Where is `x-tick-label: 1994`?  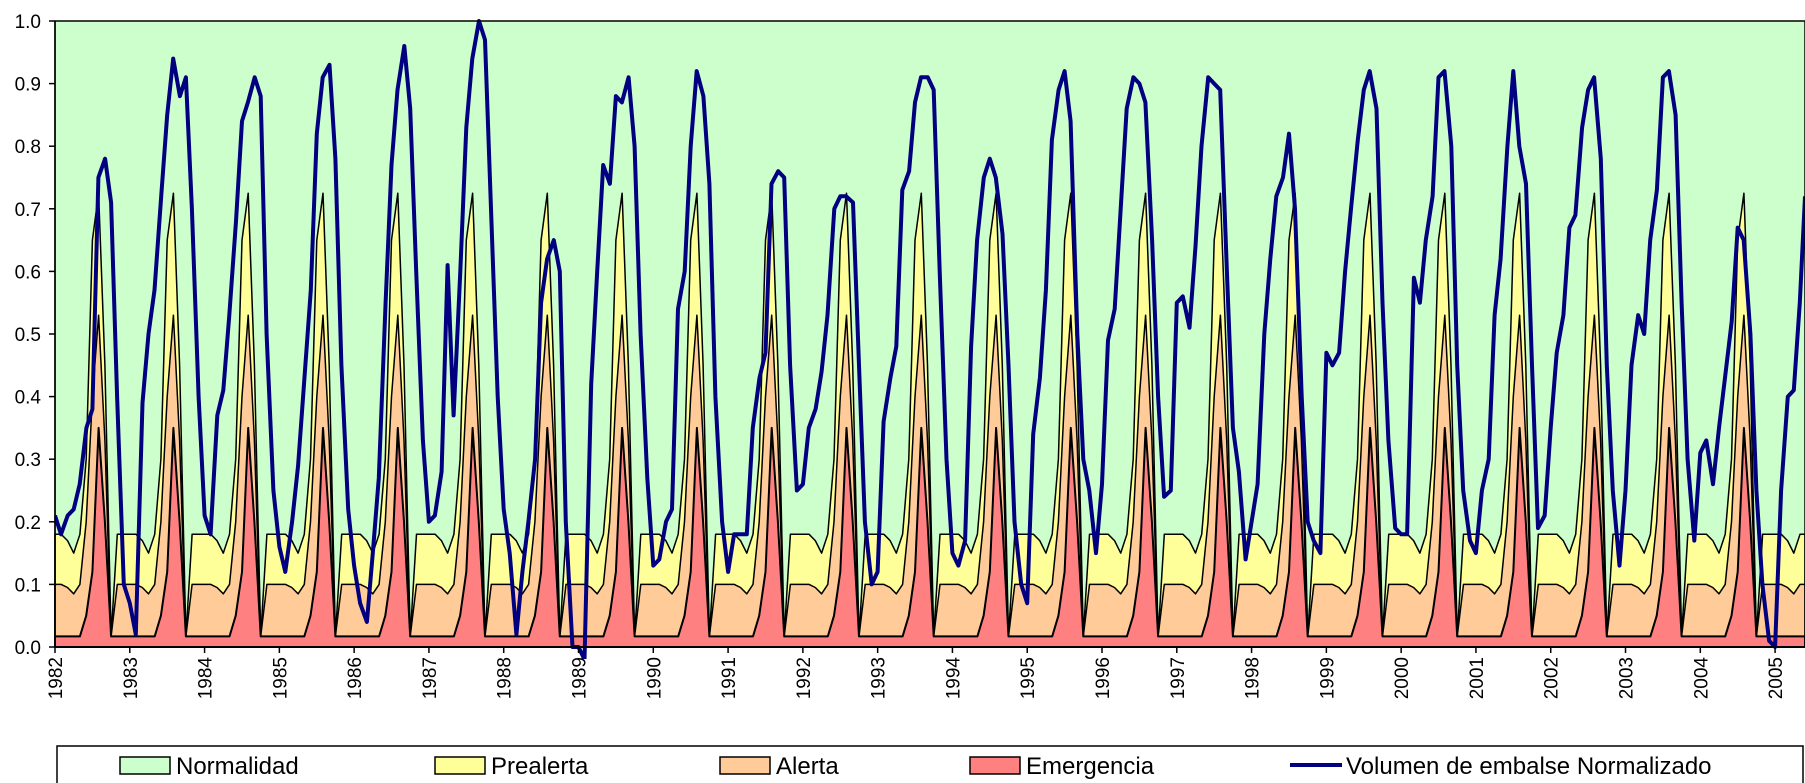
x-tick-label: 1994 is located at coordinates (953, 678).